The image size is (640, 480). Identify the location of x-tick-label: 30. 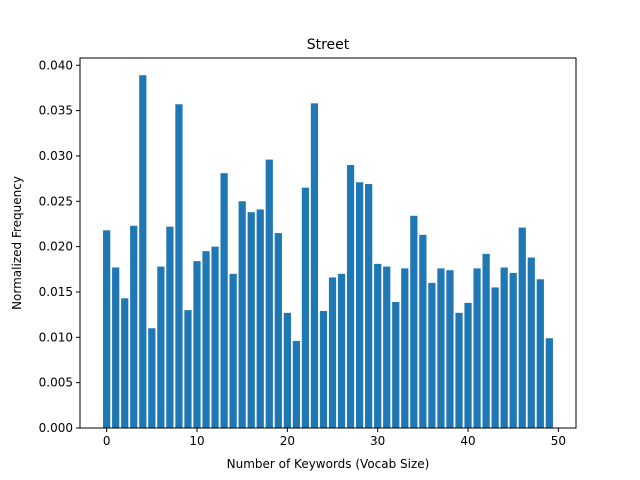
(377, 441).